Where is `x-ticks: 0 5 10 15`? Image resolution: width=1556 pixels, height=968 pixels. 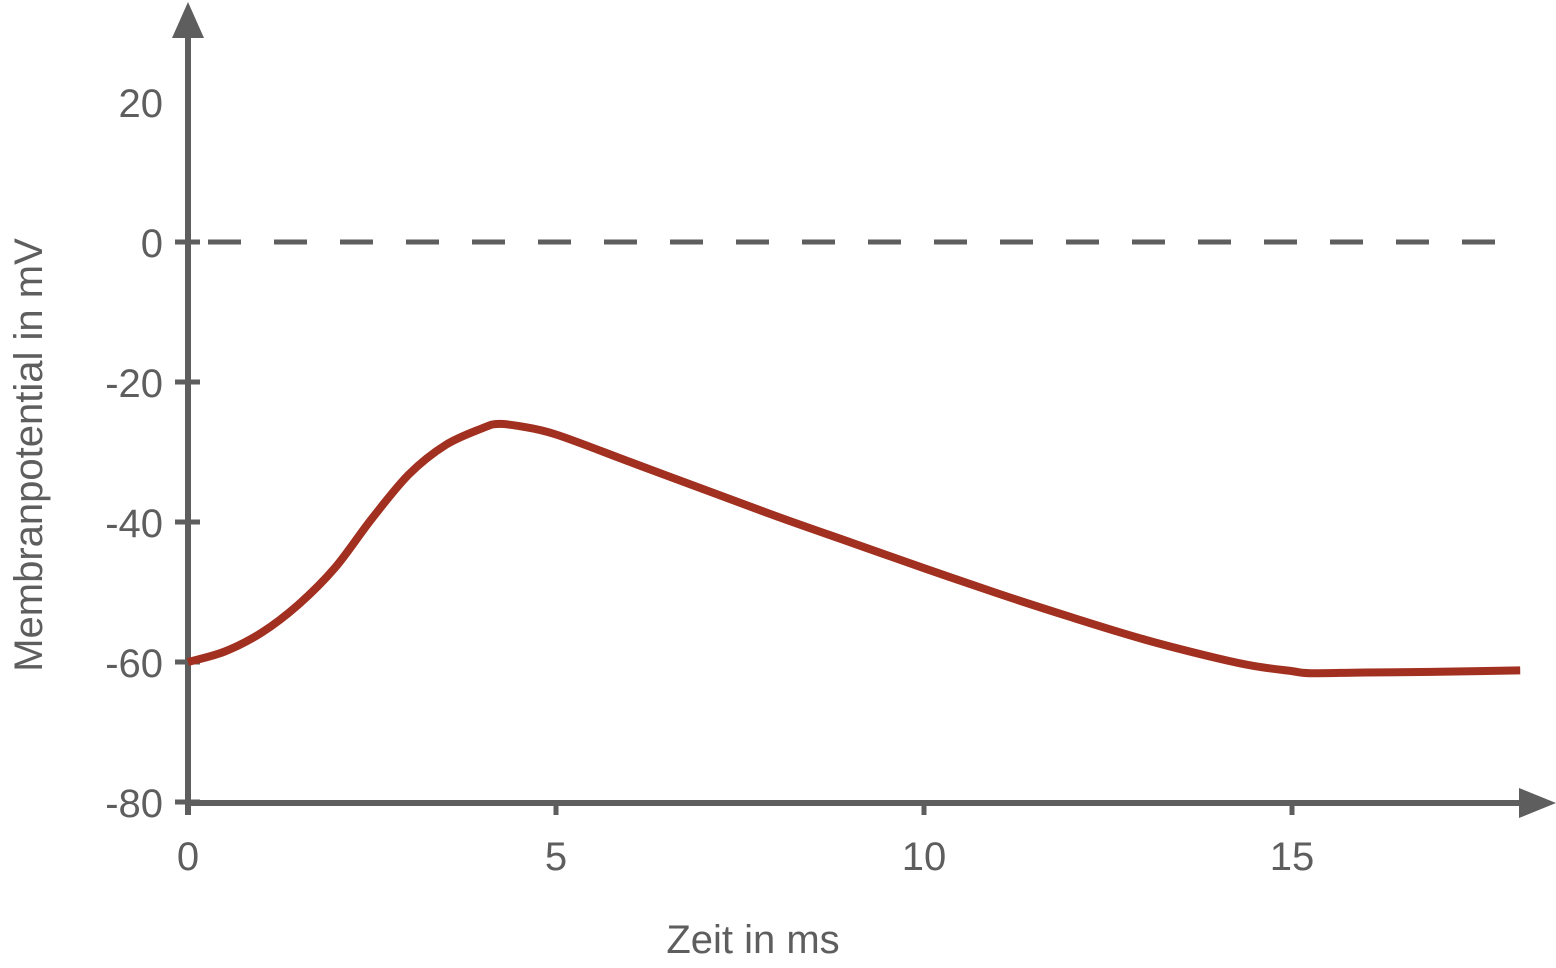
x-ticks: 0 5 10 15 is located at coordinates (745, 839).